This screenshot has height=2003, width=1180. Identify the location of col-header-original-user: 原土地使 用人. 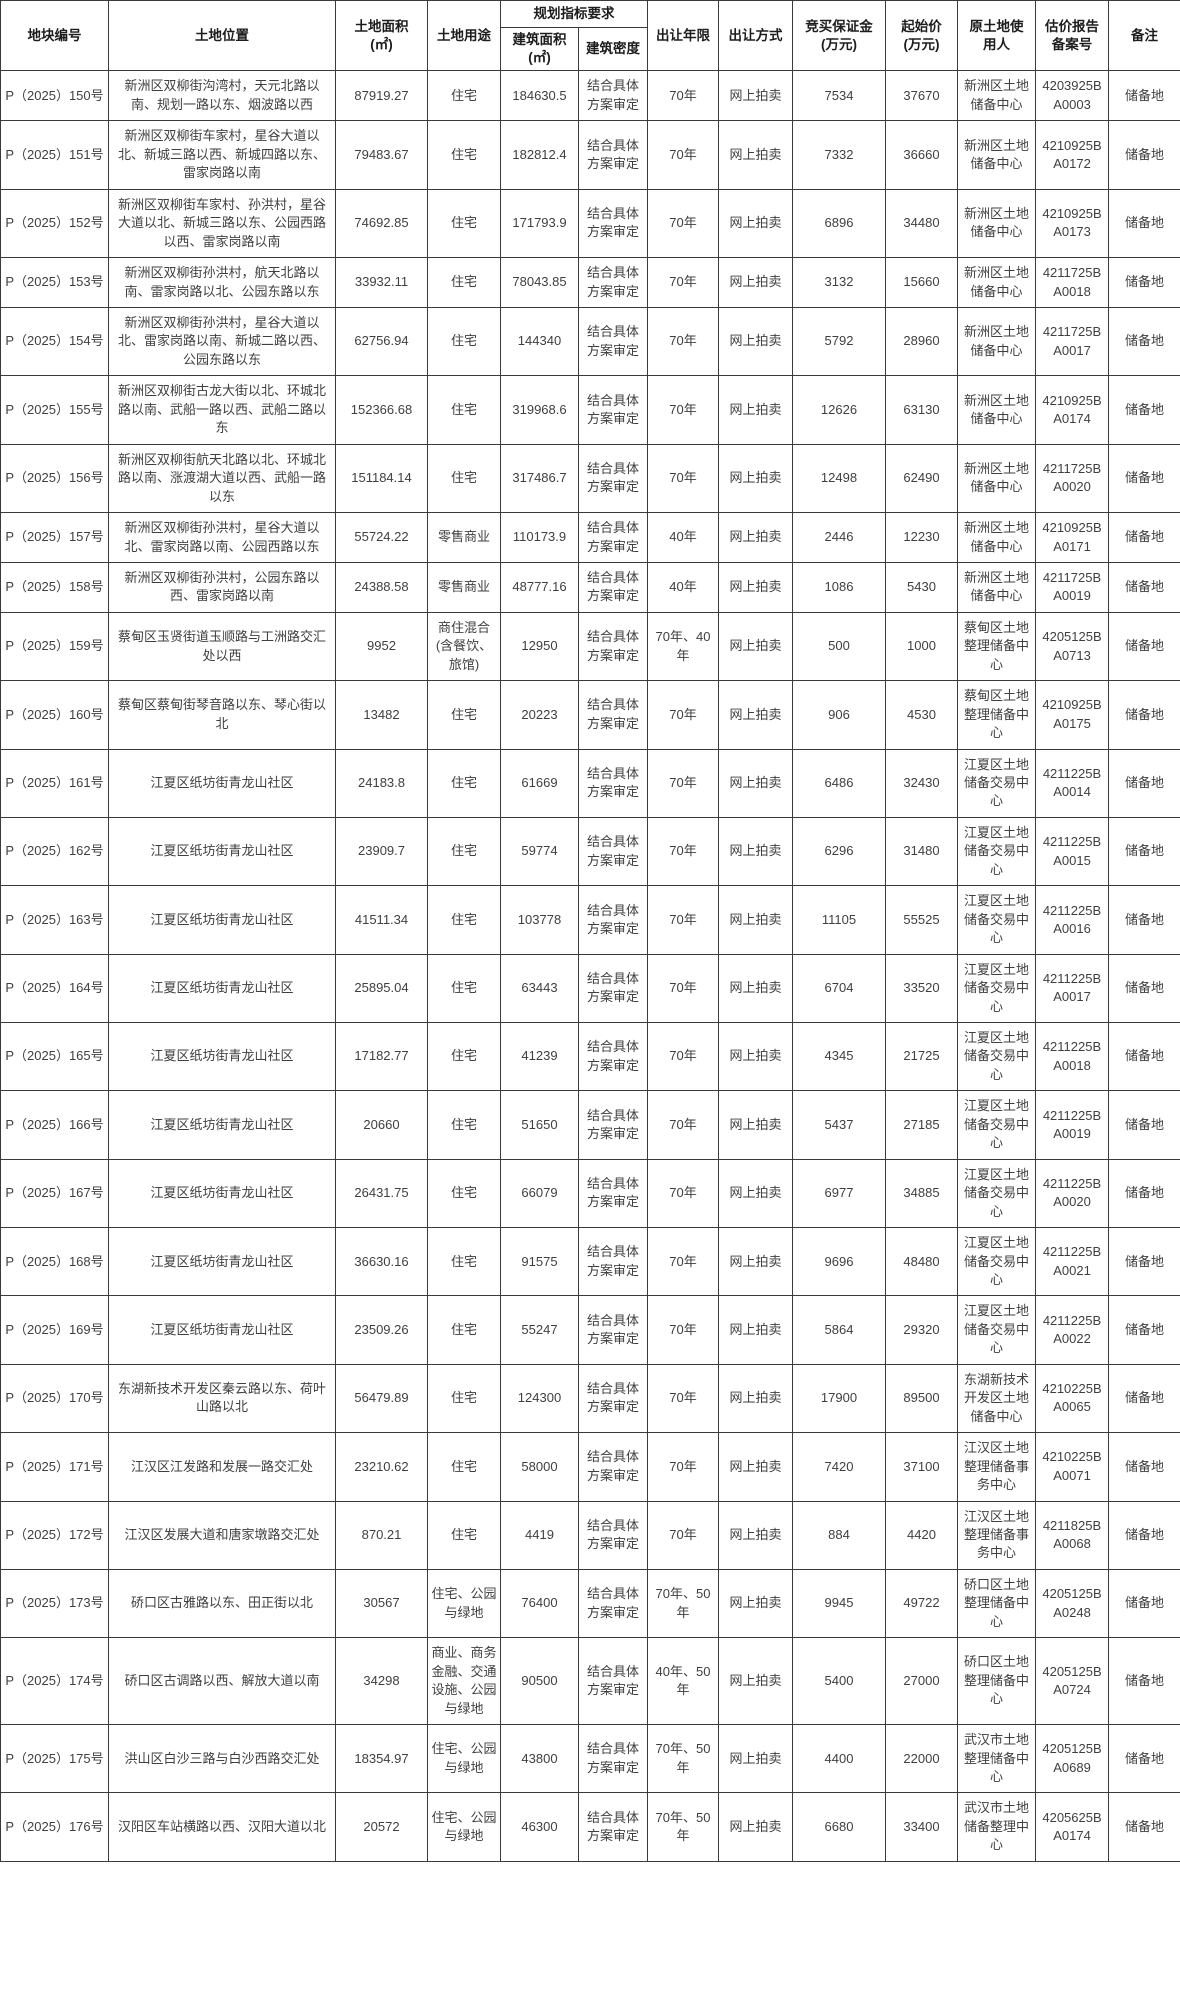
(996, 36).